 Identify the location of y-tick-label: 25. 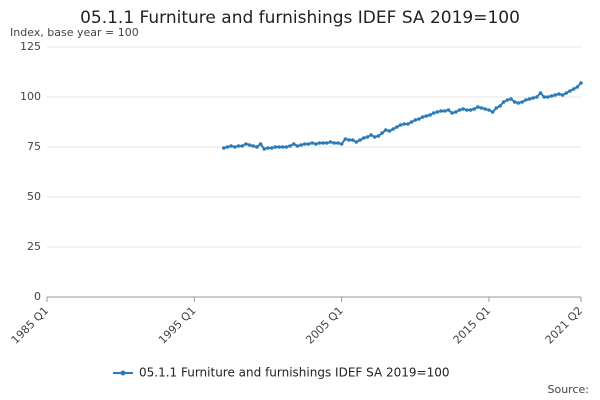
(34, 246).